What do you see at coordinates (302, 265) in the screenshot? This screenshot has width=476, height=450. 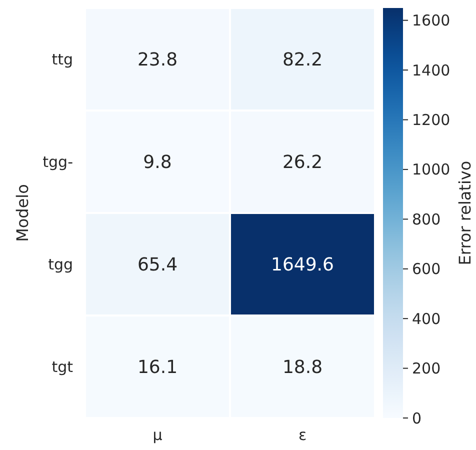 I see `data-label: 1649.6` at bounding box center [302, 265].